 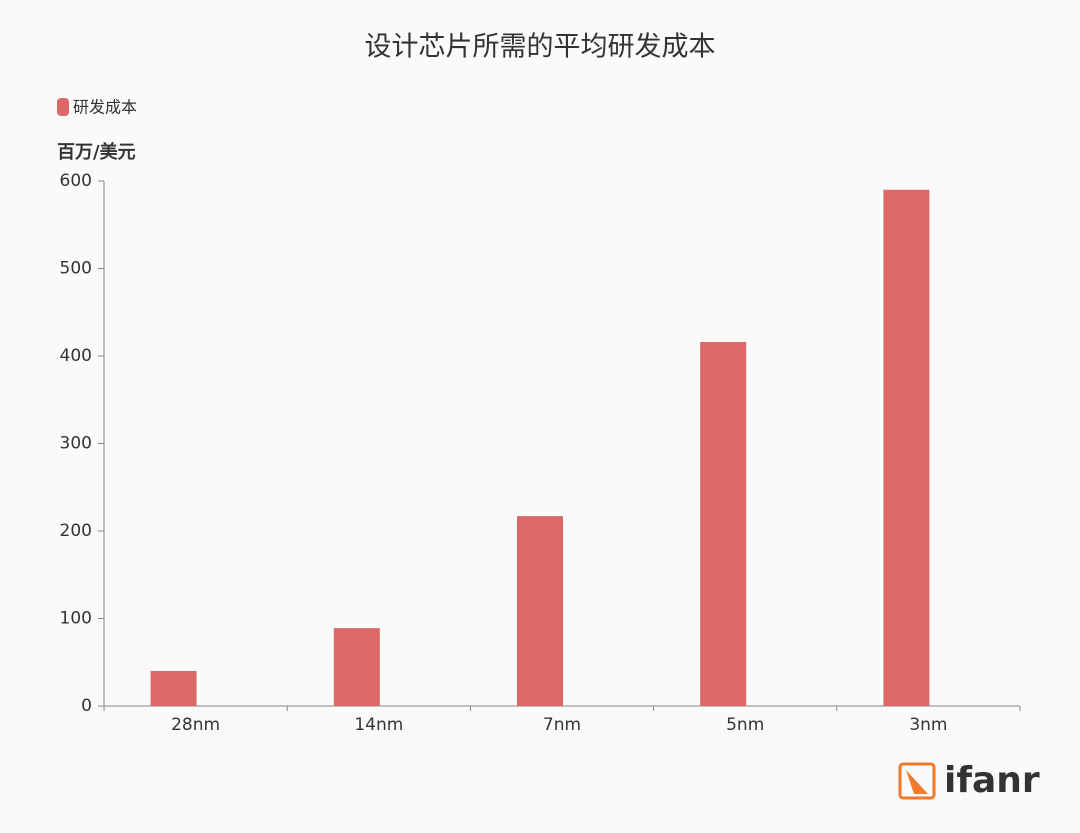 What do you see at coordinates (195, 725) in the screenshot?
I see `x-tick-label: 28nm` at bounding box center [195, 725].